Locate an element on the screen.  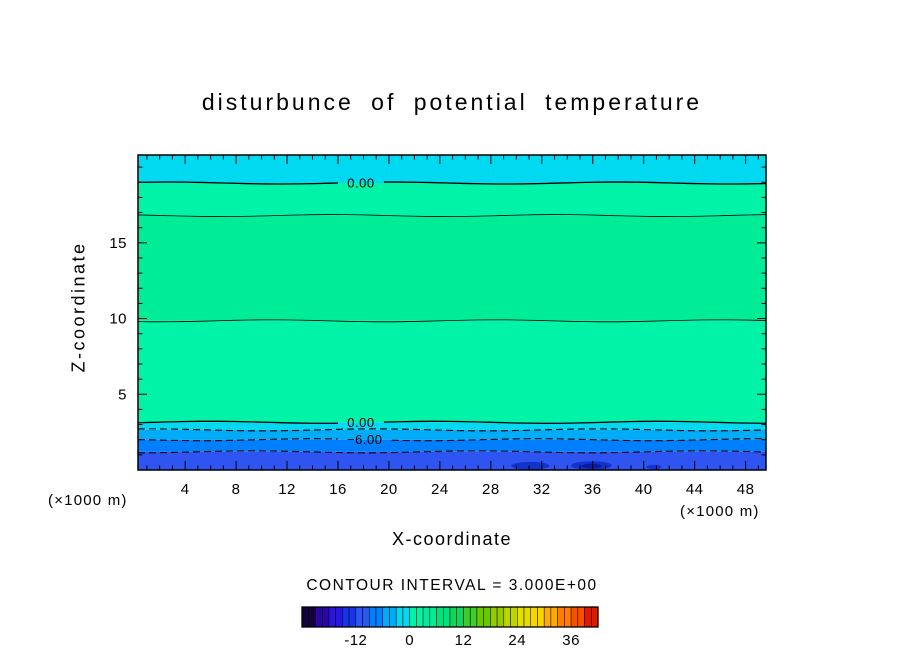
x-tick-label: 4 is located at coordinates (185, 489).